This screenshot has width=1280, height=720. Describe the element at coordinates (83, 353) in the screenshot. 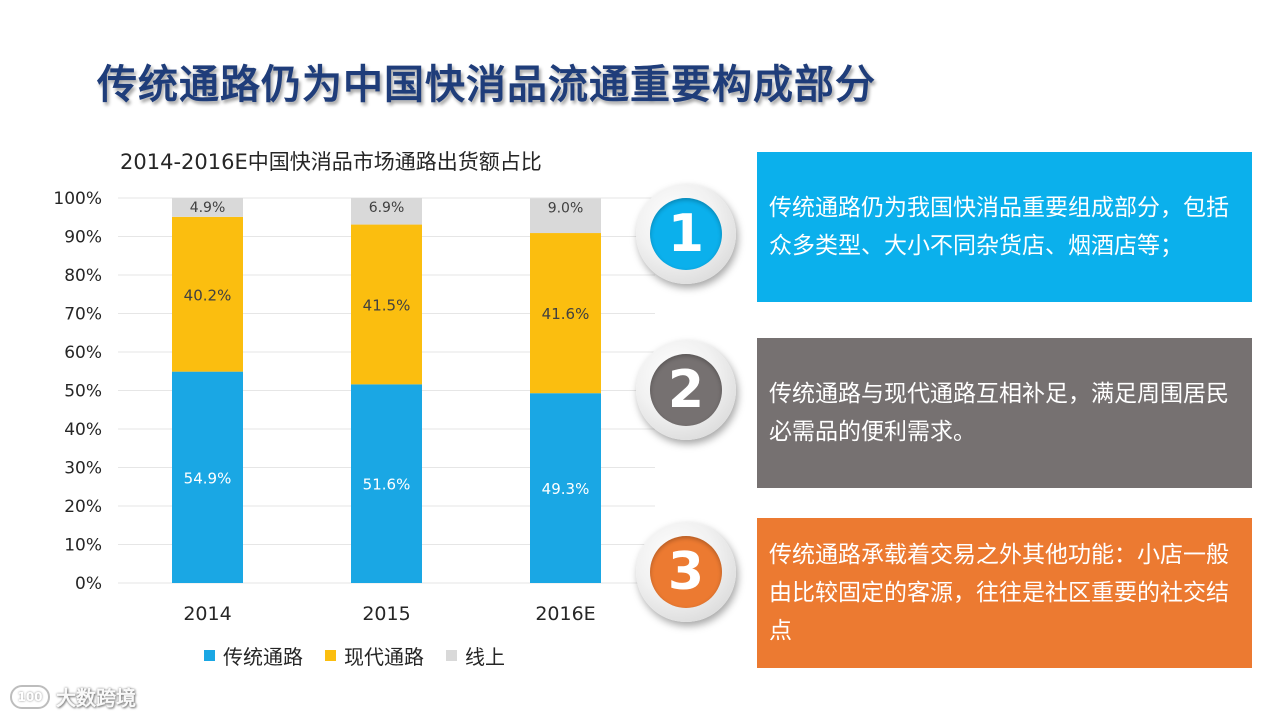

I see `y-tick-label: 60%` at that location.